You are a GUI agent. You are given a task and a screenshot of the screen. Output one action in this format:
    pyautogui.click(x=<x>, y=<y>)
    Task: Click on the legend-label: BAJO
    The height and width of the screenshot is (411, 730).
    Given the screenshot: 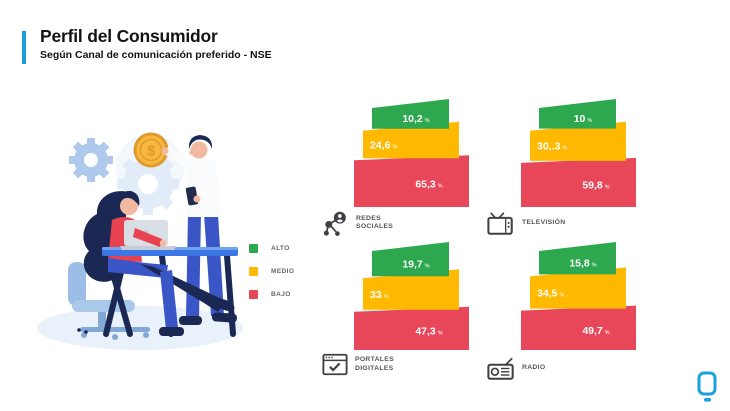 What is the action you would take?
    pyautogui.click(x=281, y=294)
    